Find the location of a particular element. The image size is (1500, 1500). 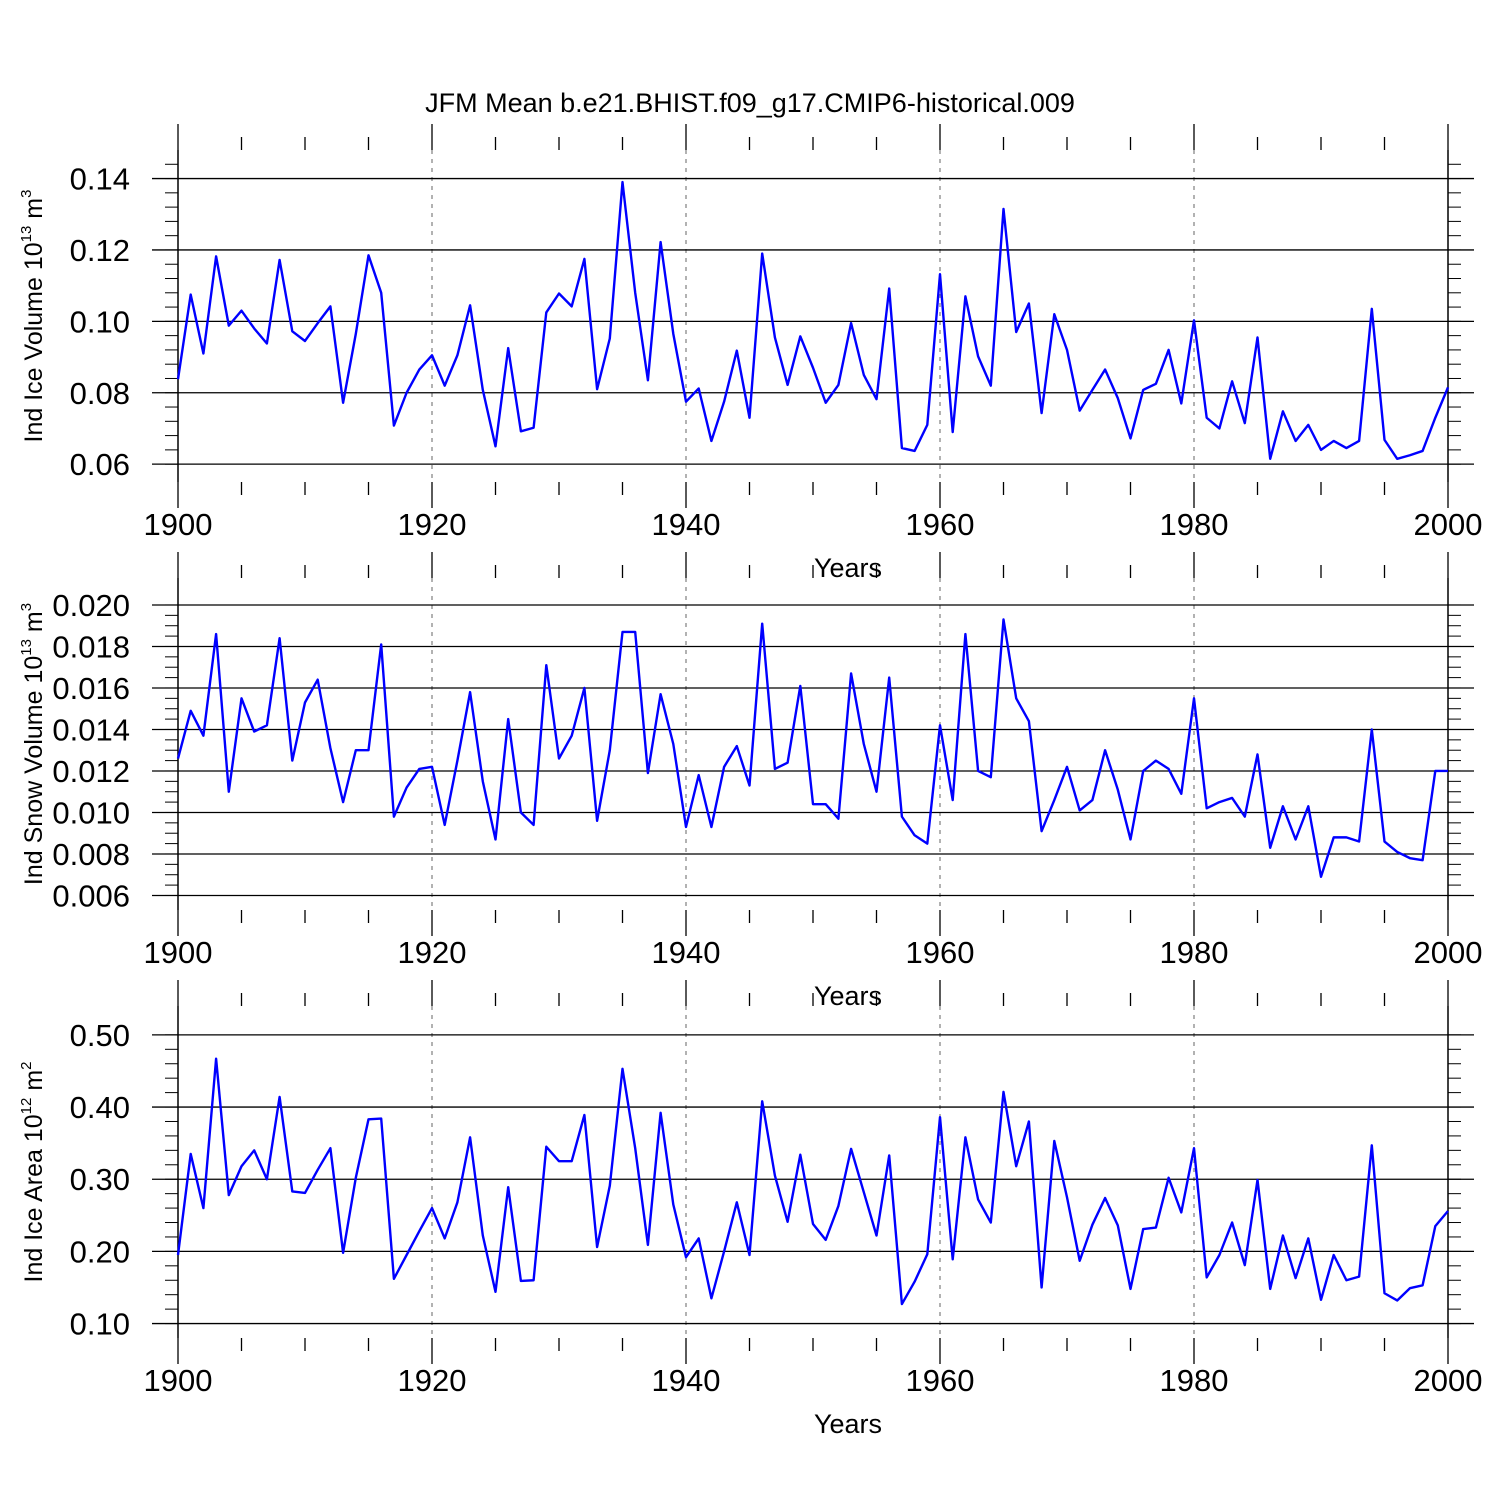

y-tick-label-2: 0.30 is located at coordinates (100, 1179).